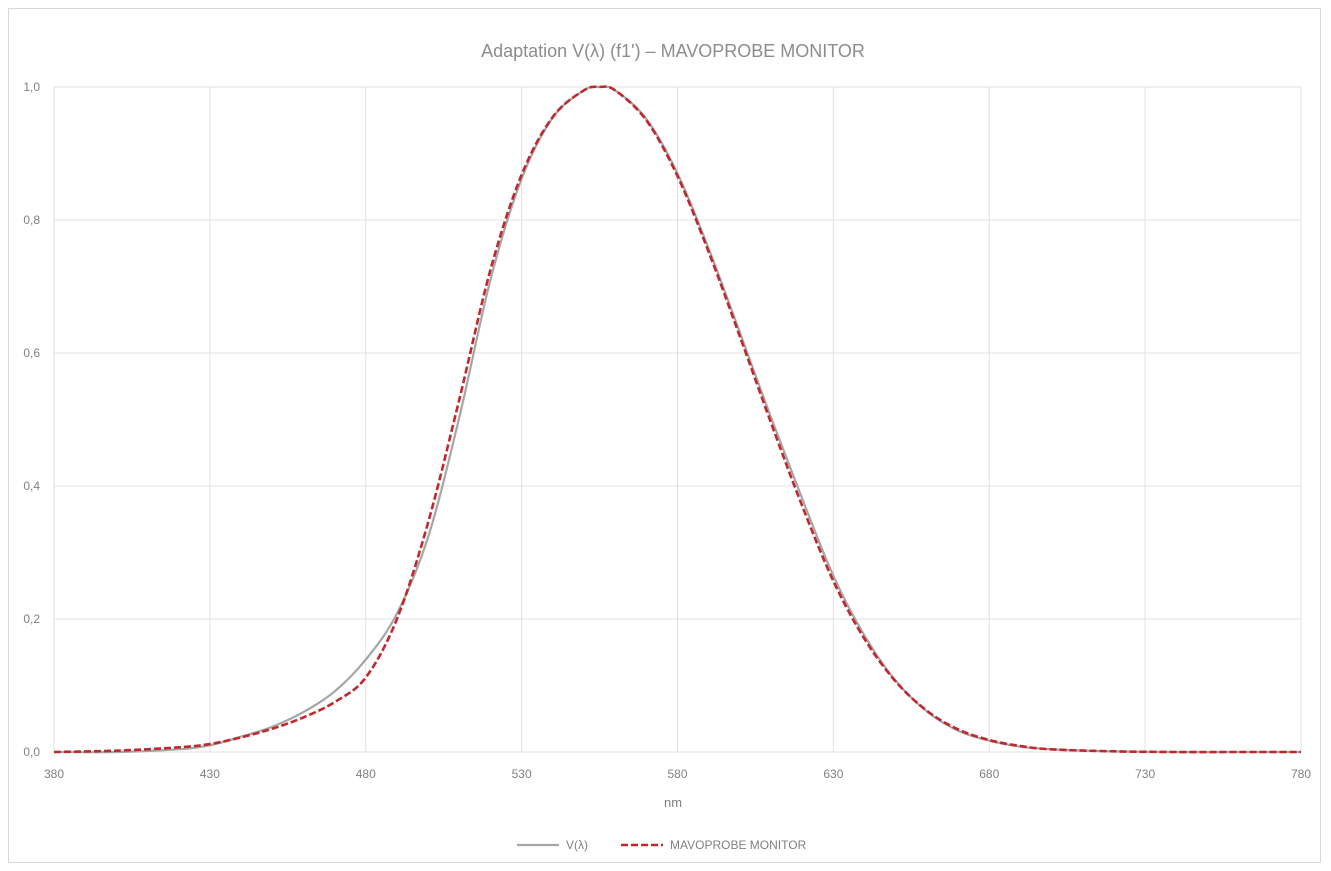  Describe the element at coordinates (522, 774) in the screenshot. I see `x-tick-label: 530` at that location.